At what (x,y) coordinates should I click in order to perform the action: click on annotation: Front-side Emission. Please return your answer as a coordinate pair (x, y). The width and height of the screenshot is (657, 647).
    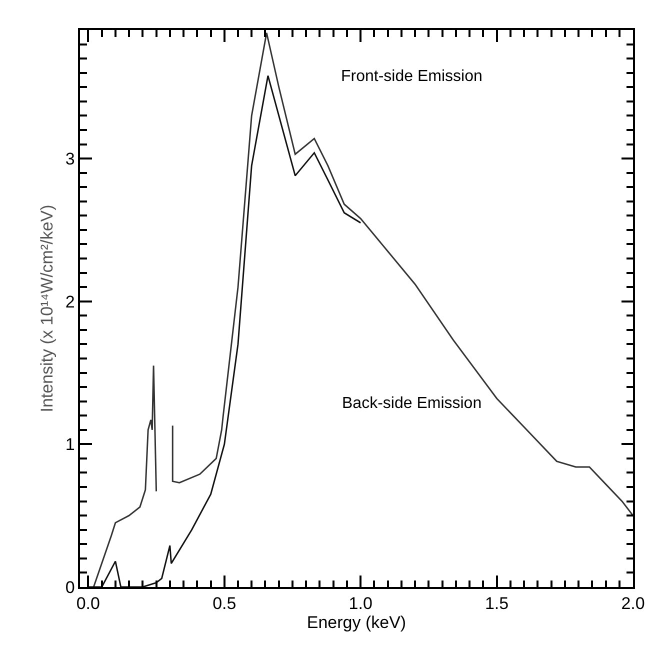
    Looking at the image, I should click on (411, 76).